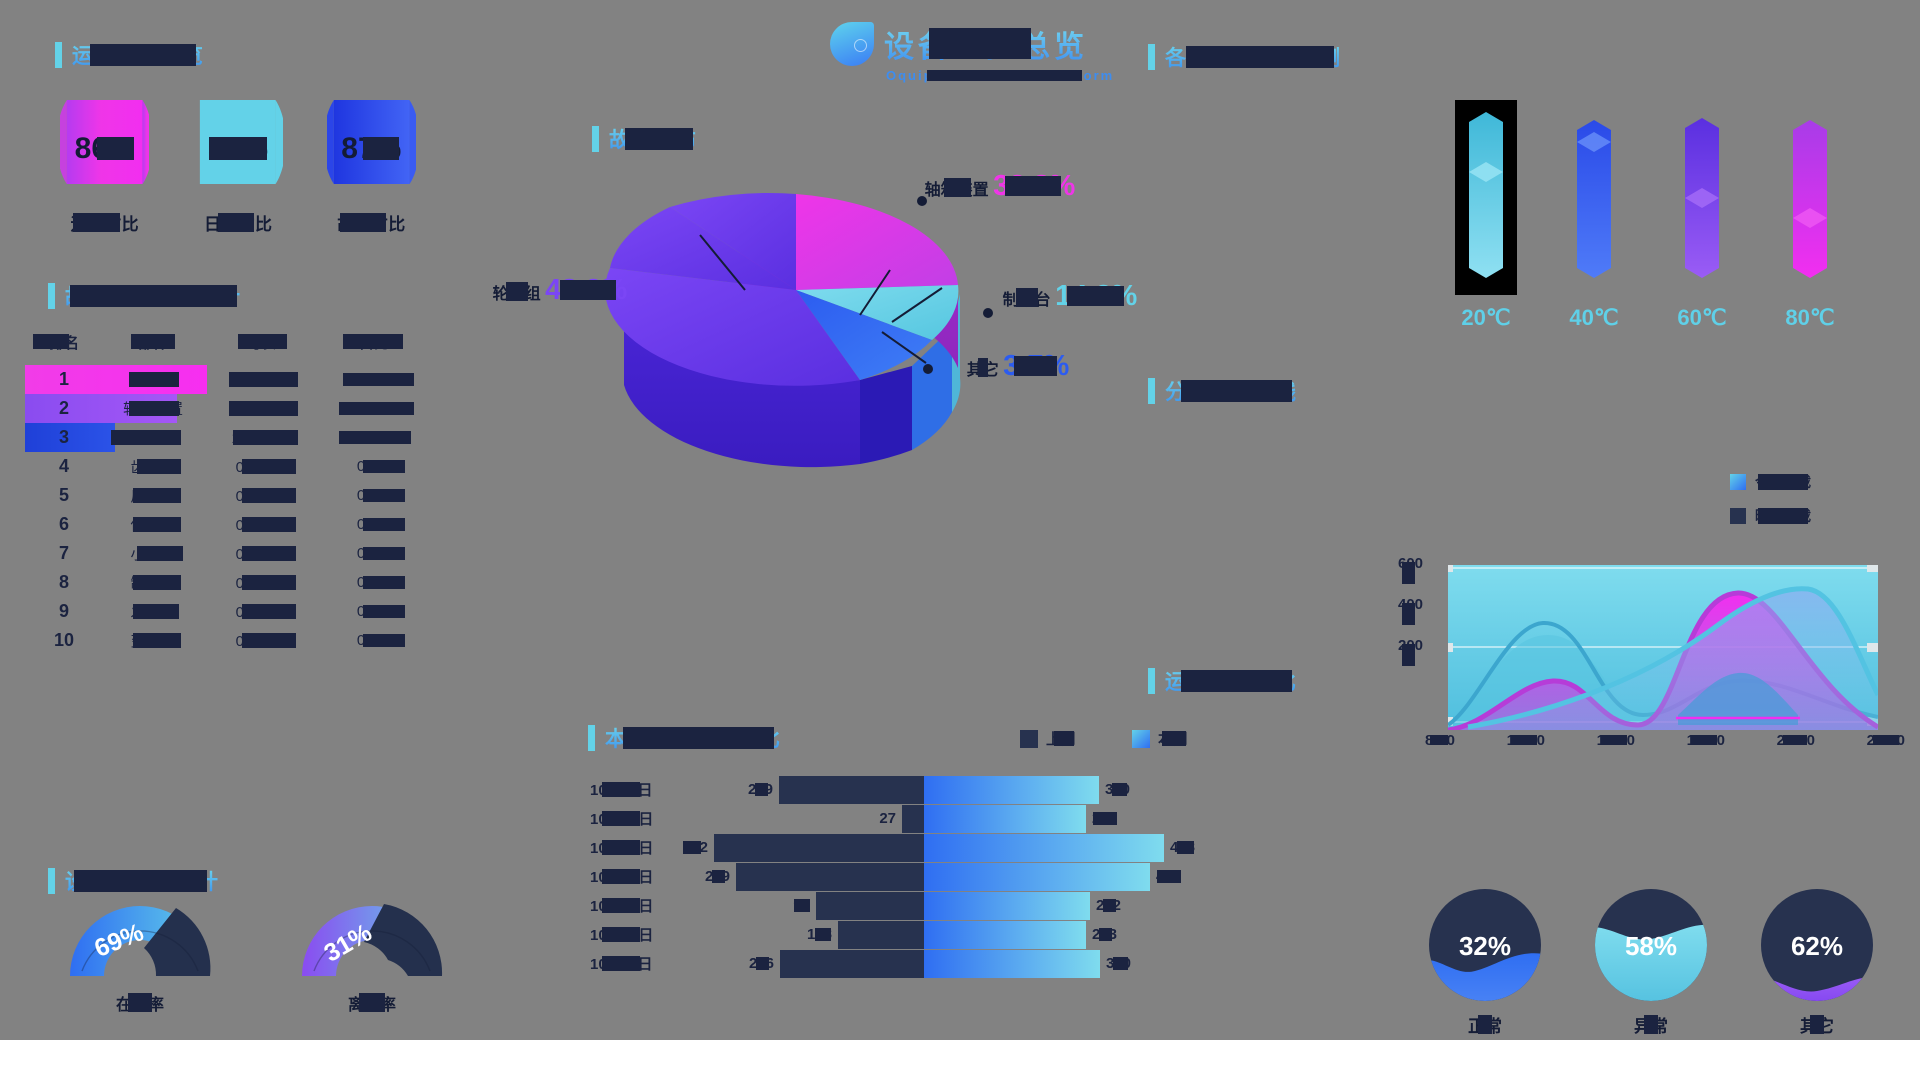  What do you see at coordinates (235, 553) in the screenshot?
I see `table-row: 7 小齿轮 0.3小时 0.3%` at bounding box center [235, 553].